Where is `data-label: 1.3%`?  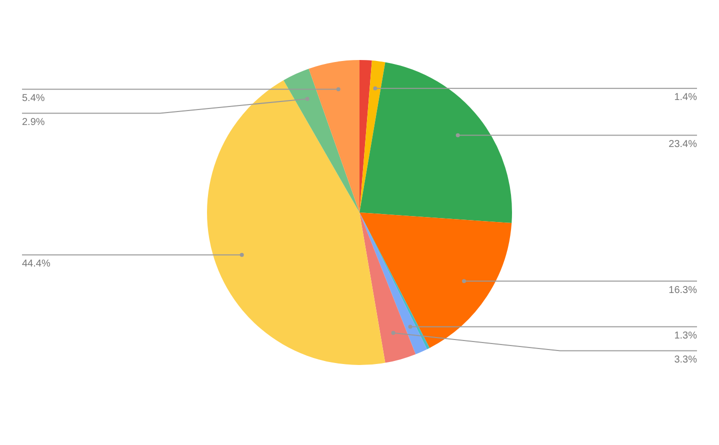 data-label: 1.3% is located at coordinates (686, 336).